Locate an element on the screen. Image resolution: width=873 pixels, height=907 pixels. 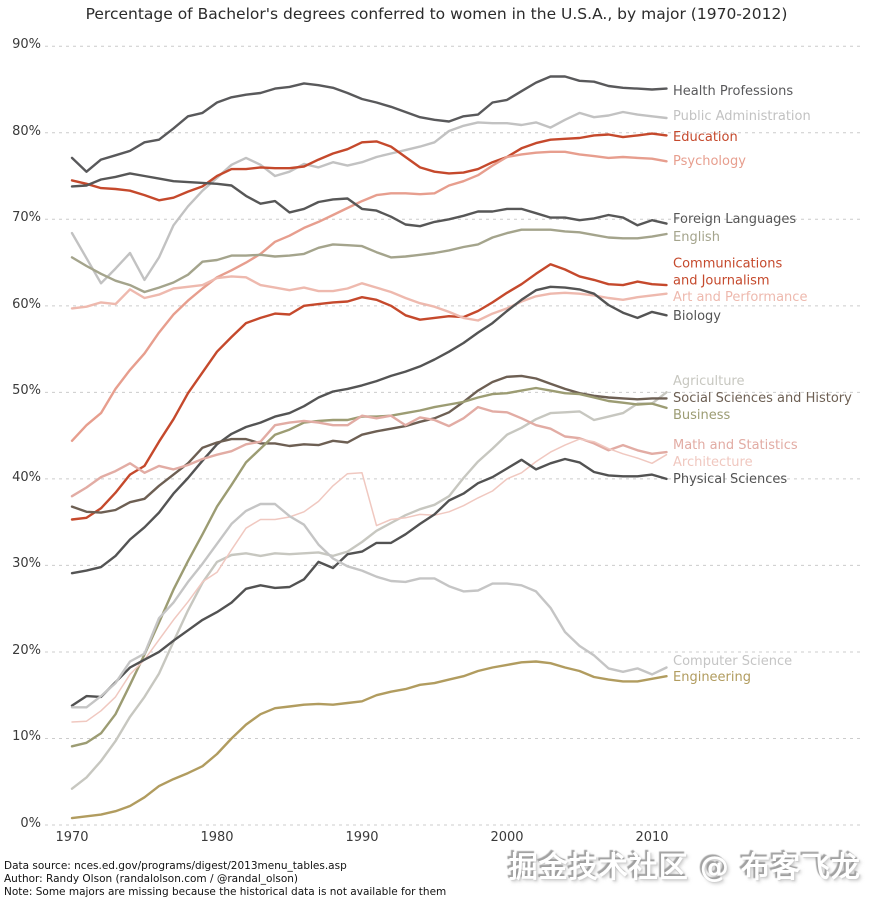
series-label-physical-sciences: Physical Sciences is located at coordinates (730, 479).